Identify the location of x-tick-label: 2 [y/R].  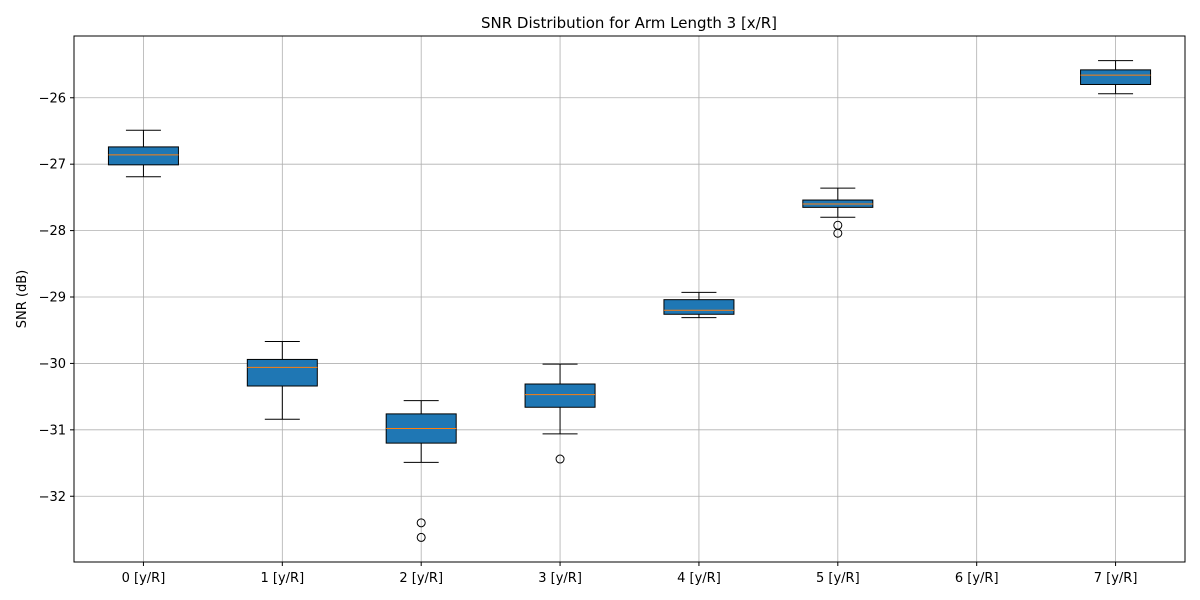
(421, 578).